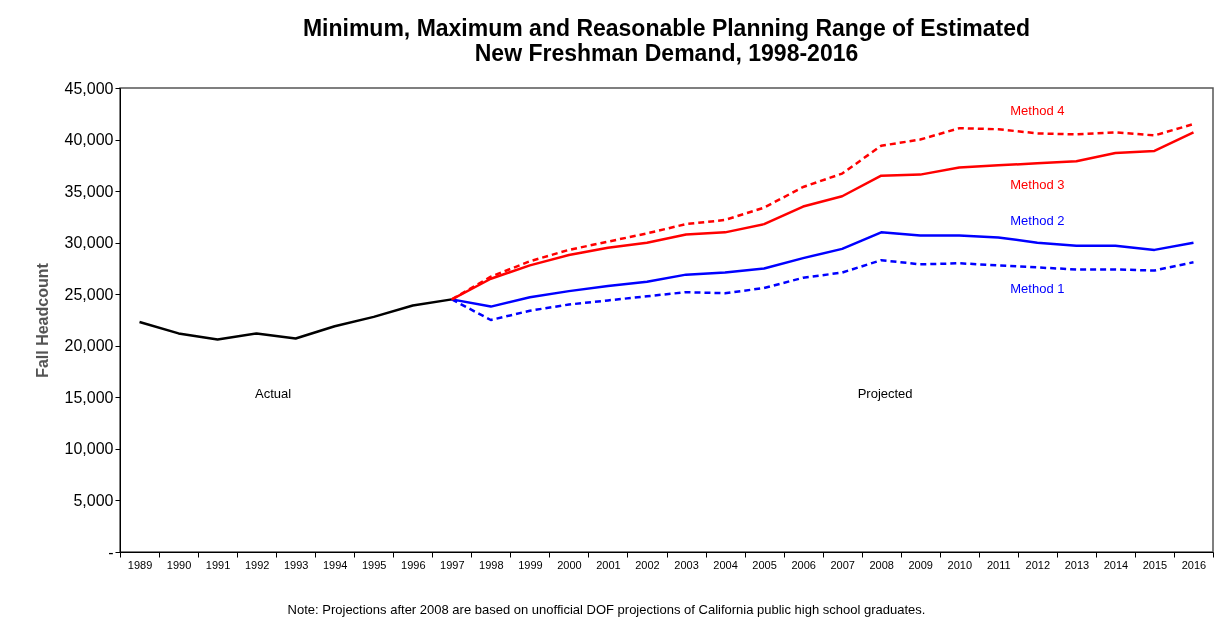 This screenshot has height=623, width=1216. I want to click on line-series, so click(296, 319).